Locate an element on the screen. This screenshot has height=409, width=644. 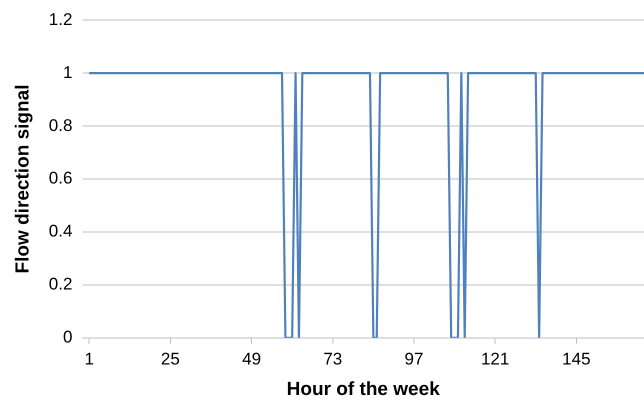
y-tick-label: 0 is located at coordinates (67, 336).